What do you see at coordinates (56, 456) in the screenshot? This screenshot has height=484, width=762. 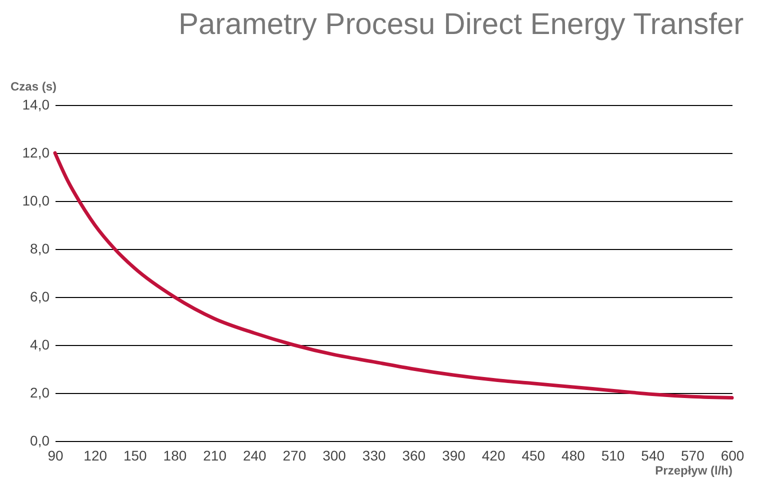 I see `x-tick-label: 90` at bounding box center [56, 456].